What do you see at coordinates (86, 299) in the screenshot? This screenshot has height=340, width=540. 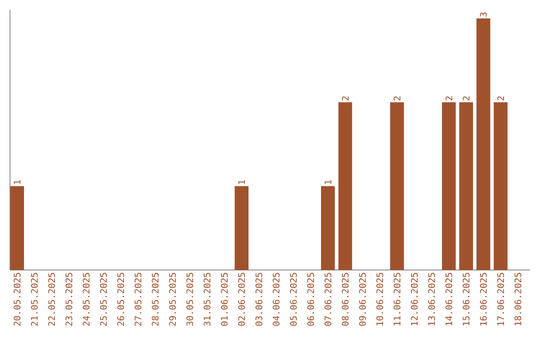 I see `x-tick-label: 24.05.2025` at bounding box center [86, 299].